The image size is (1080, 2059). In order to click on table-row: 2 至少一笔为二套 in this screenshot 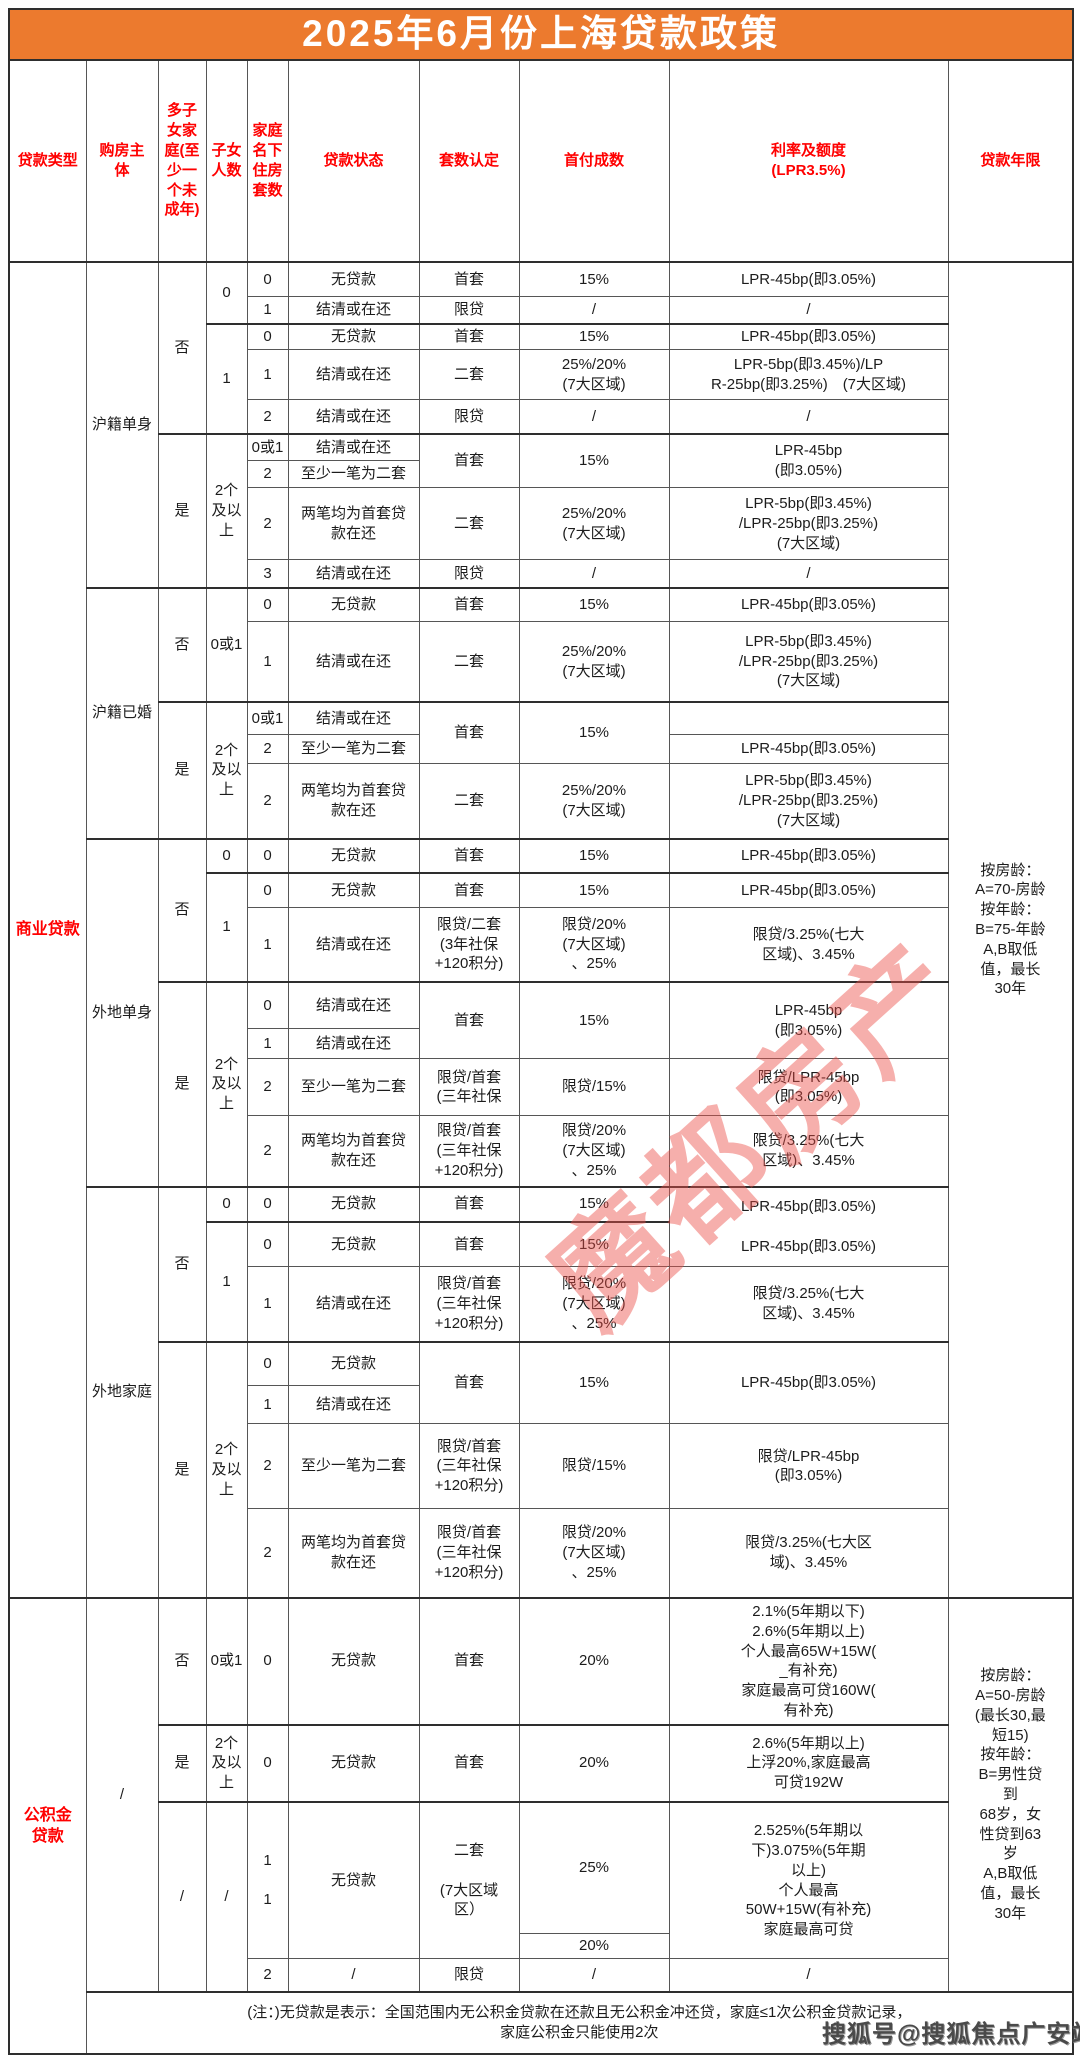, I will do `click(541, 474)`.